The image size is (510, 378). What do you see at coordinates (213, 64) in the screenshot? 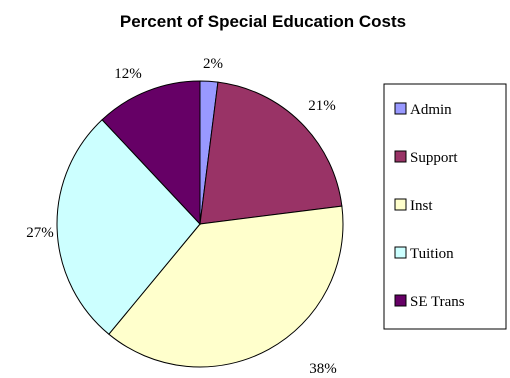
I see `data-label-admin: 2%` at bounding box center [213, 64].